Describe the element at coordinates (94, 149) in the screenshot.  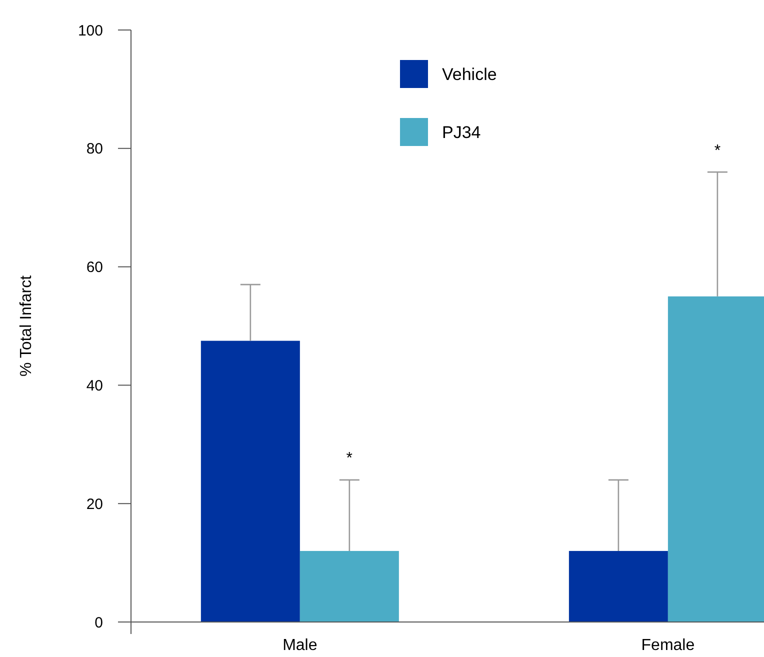
I see `y-tick-label: 80` at that location.